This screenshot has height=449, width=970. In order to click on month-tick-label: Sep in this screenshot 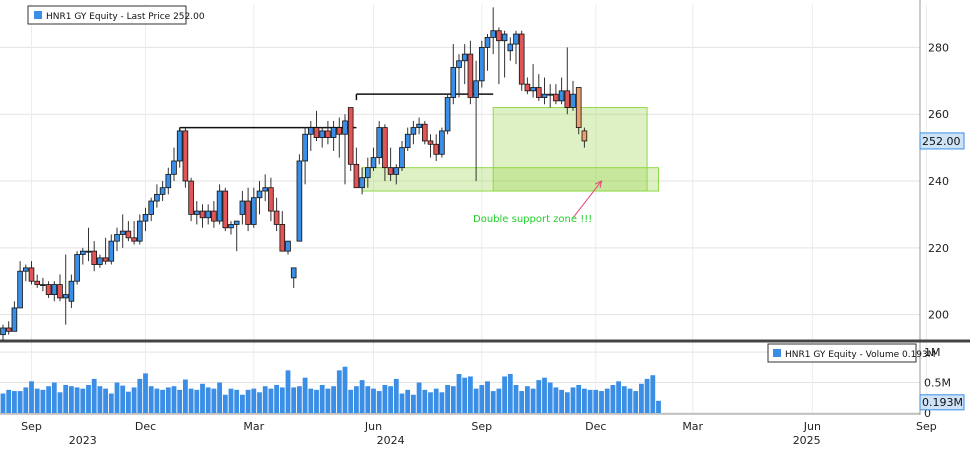, I will do `click(481, 426)`.